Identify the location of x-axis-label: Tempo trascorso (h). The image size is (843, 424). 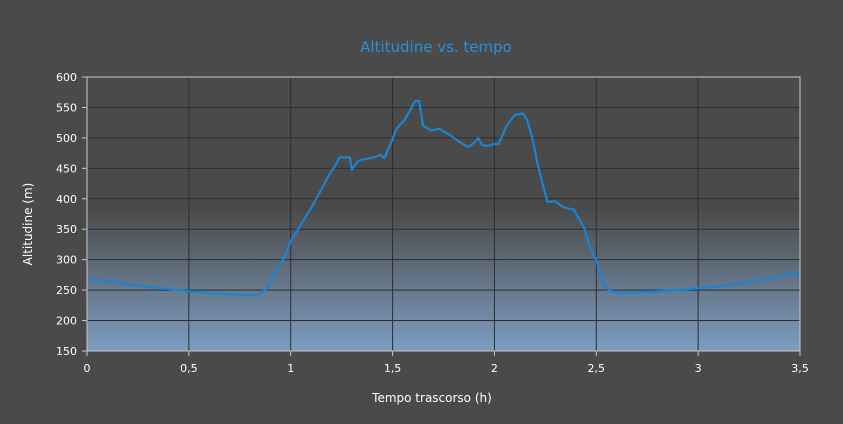
(431, 398).